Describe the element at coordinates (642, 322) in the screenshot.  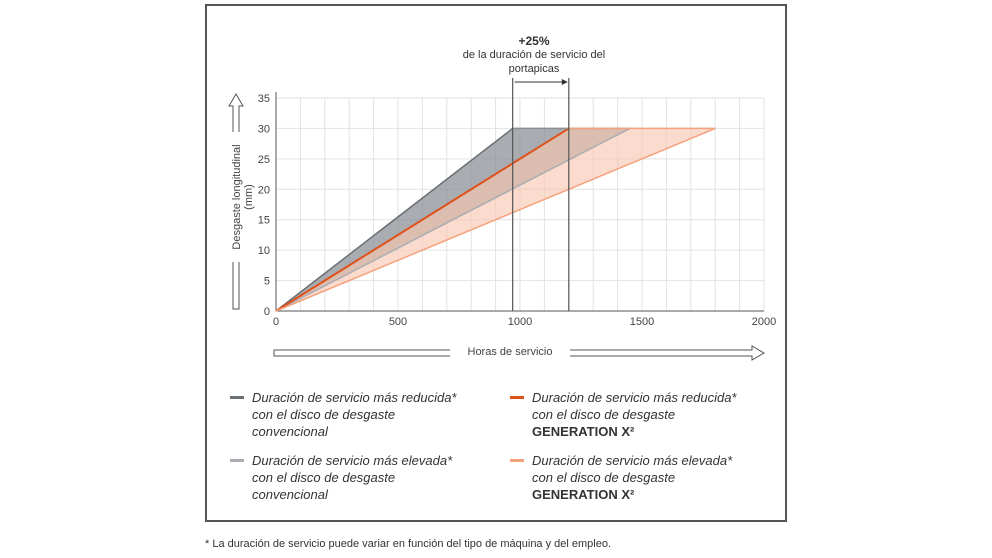
I see `x-tick-label: 1500` at that location.